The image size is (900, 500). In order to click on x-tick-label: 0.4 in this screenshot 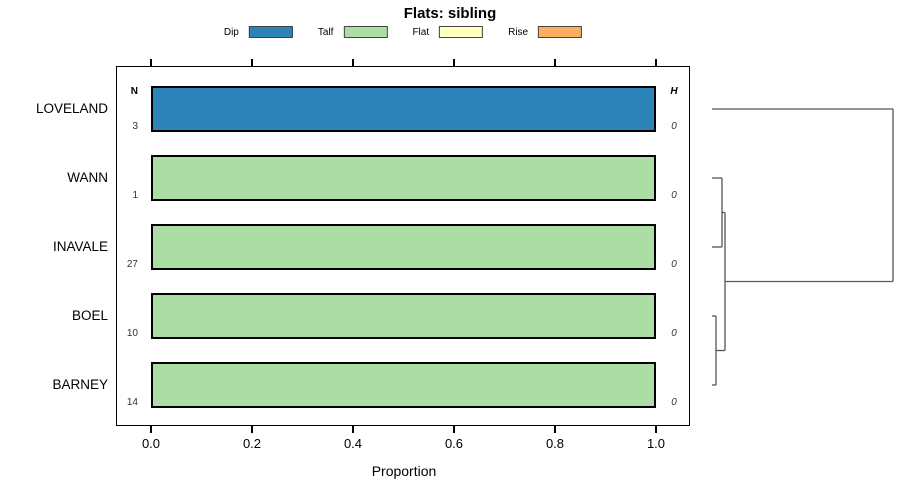, I will do `click(353, 443)`.